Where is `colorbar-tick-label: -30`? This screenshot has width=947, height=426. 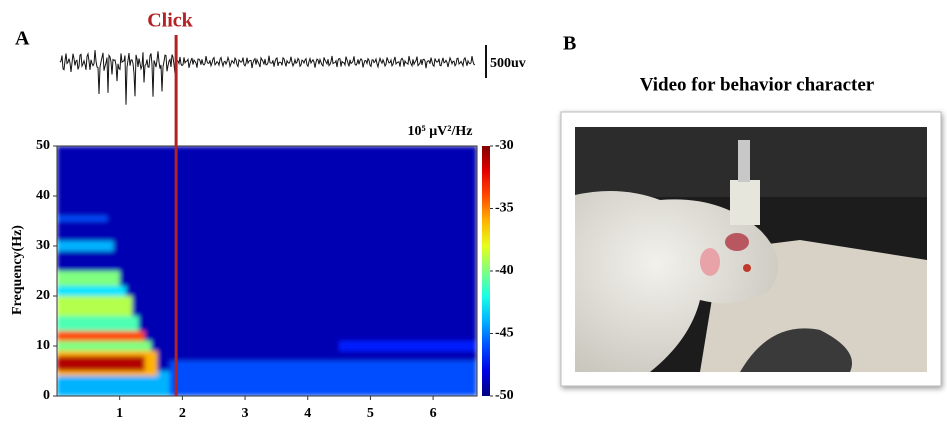 colorbar-tick-label: -30 is located at coordinates (504, 145).